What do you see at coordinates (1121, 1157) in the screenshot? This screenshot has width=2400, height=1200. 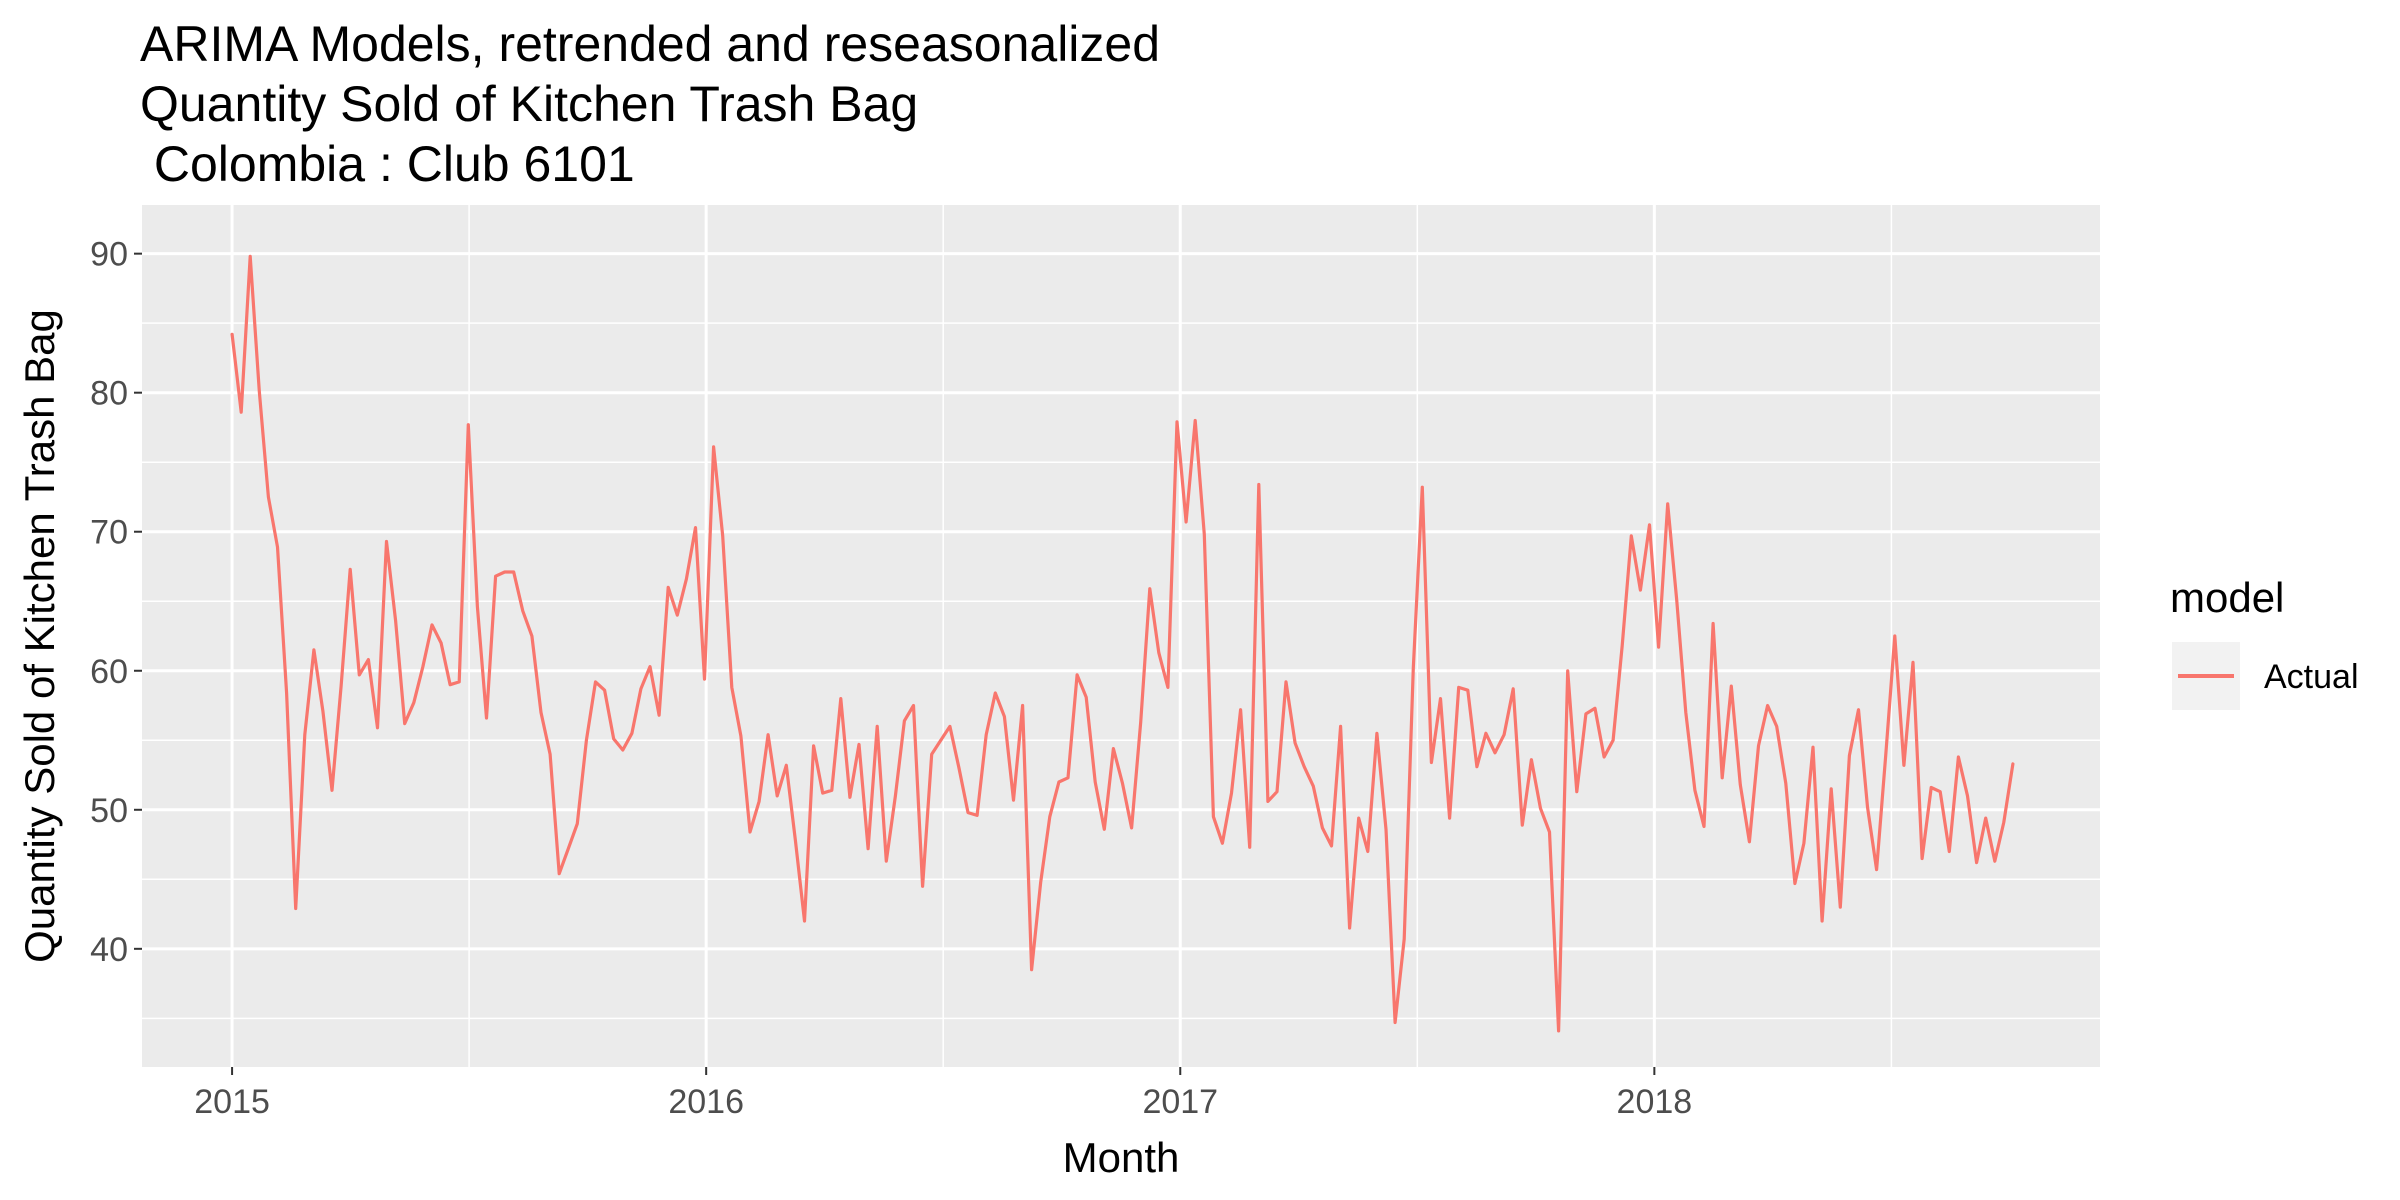 I see `x-axis-title: Month` at bounding box center [1121, 1157].